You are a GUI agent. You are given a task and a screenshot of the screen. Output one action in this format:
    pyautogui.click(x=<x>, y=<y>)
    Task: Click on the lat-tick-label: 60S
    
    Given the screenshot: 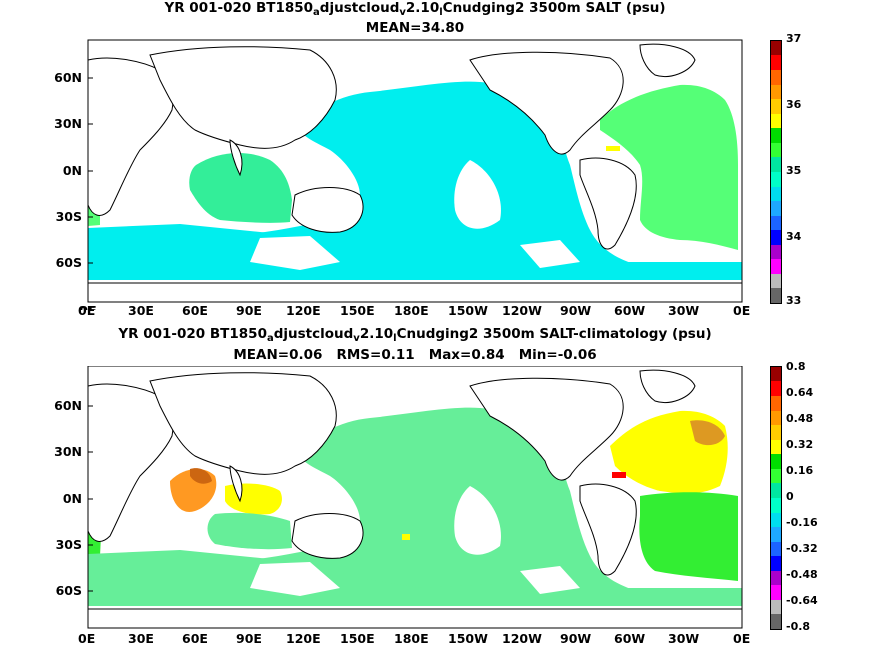 What is the action you would take?
    pyautogui.click(x=69, y=262)
    